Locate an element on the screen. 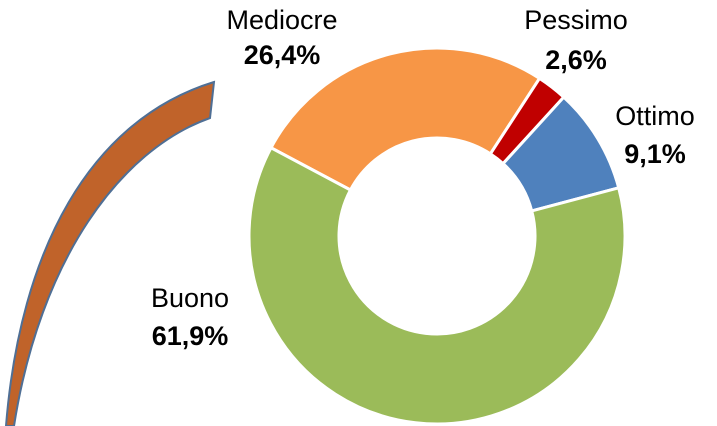 Image resolution: width=717 pixels, height=426 pixels. slice-label: Buono is located at coordinates (190, 298).